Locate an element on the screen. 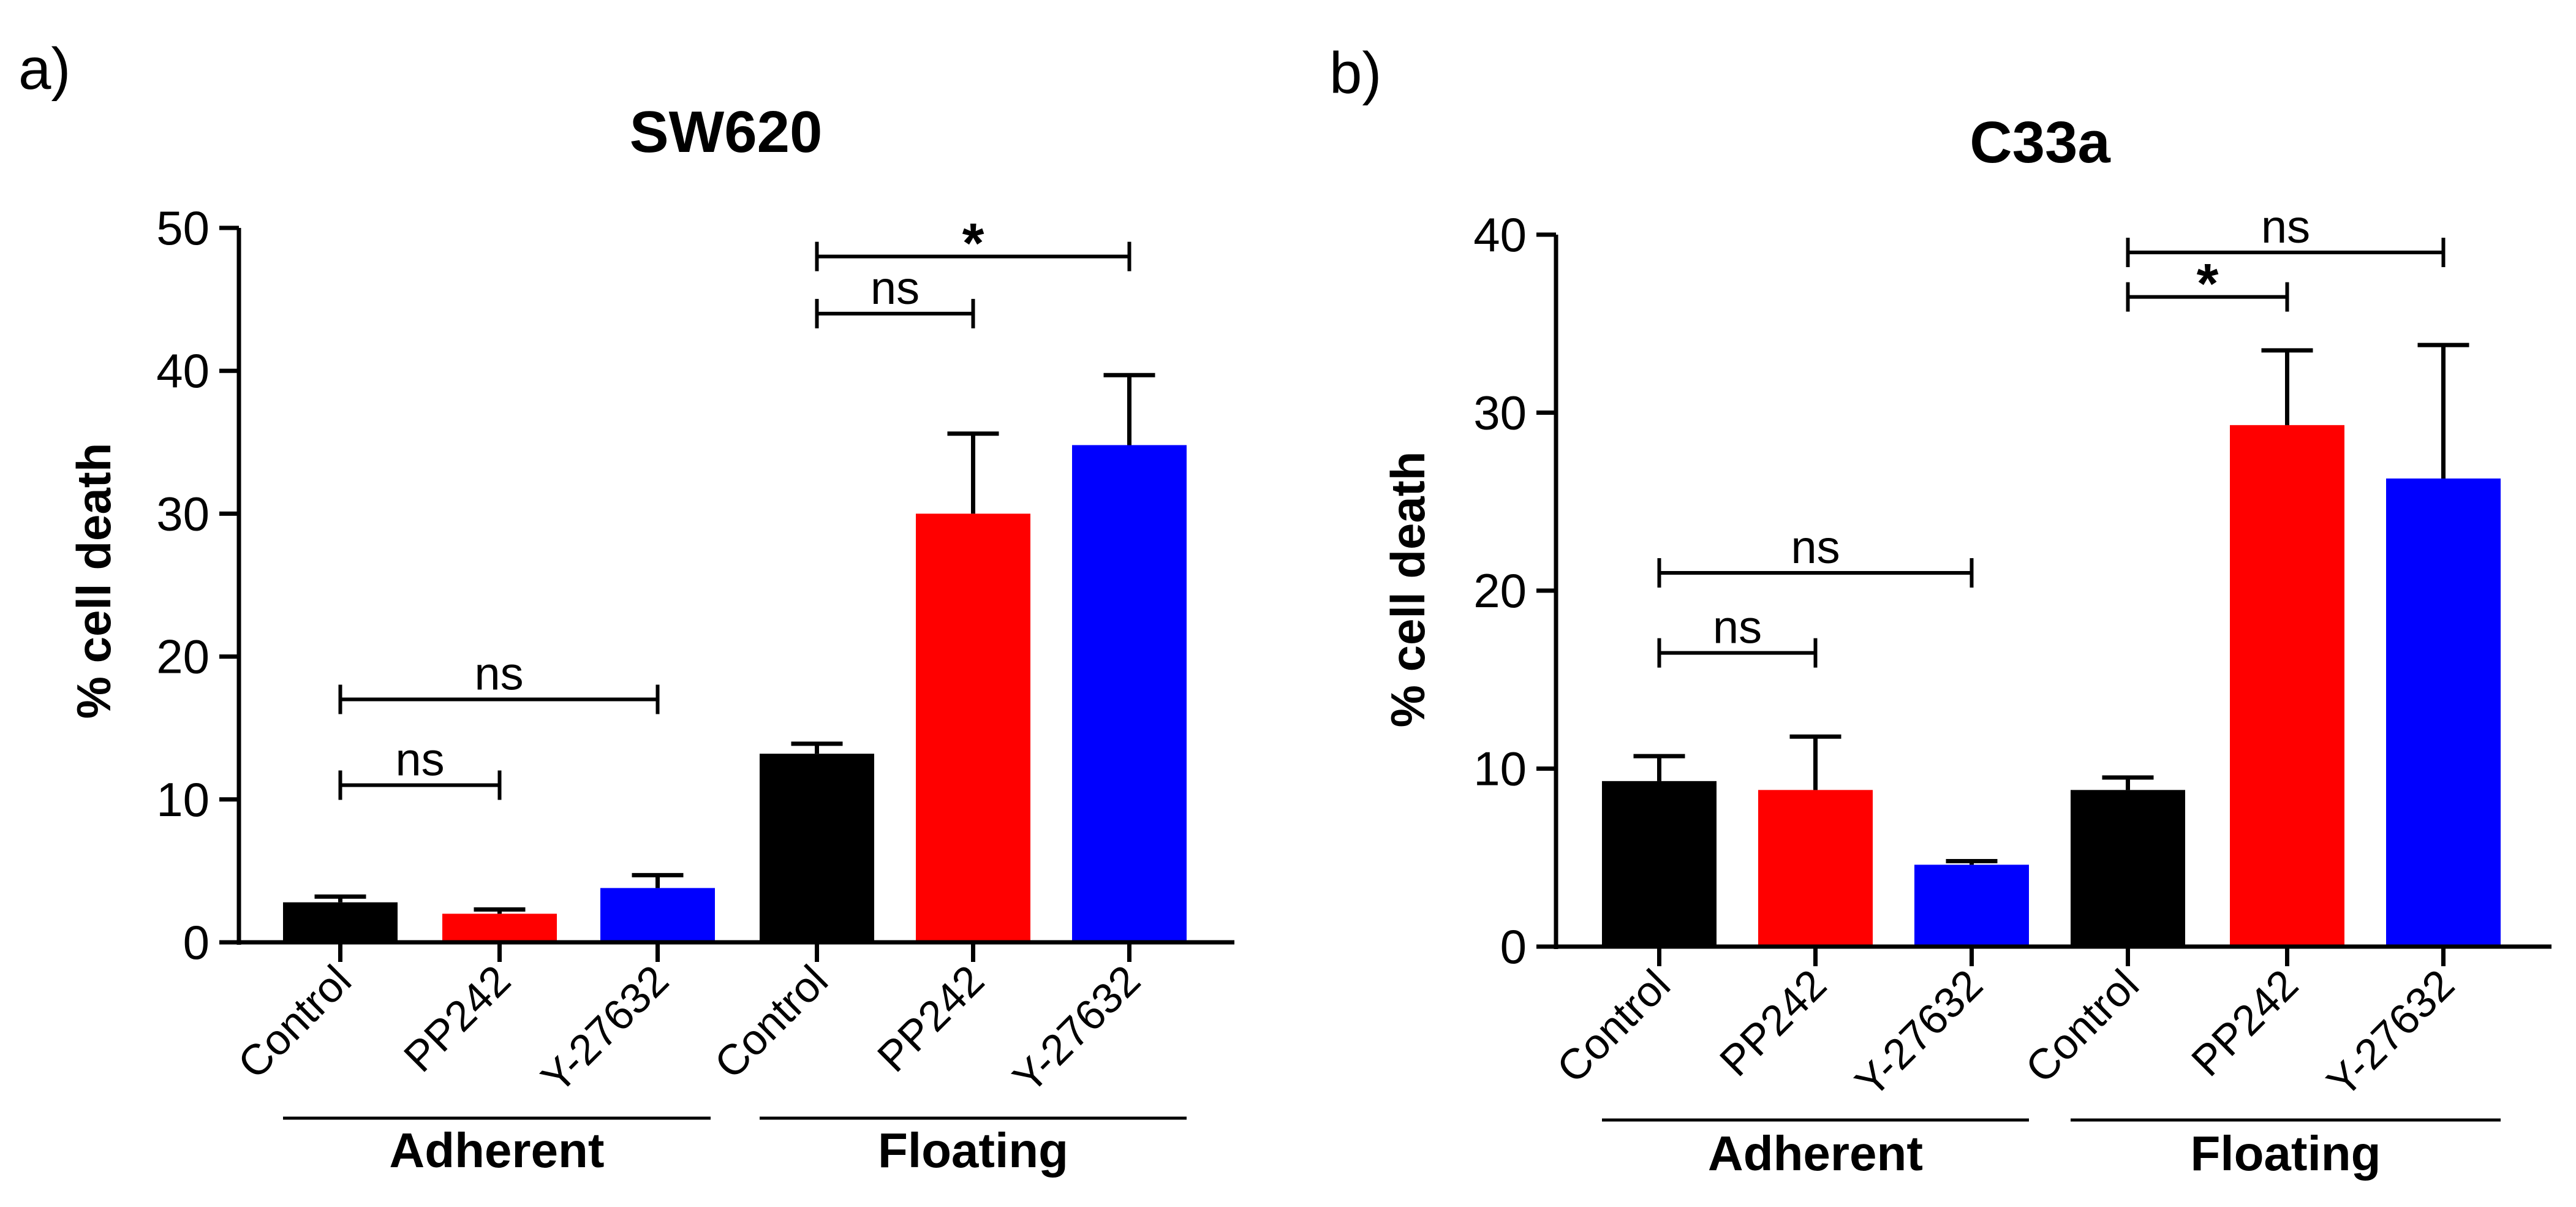 The image size is (2576, 1207). panel-a-category-label-4: Control is located at coordinates (771, 1022).